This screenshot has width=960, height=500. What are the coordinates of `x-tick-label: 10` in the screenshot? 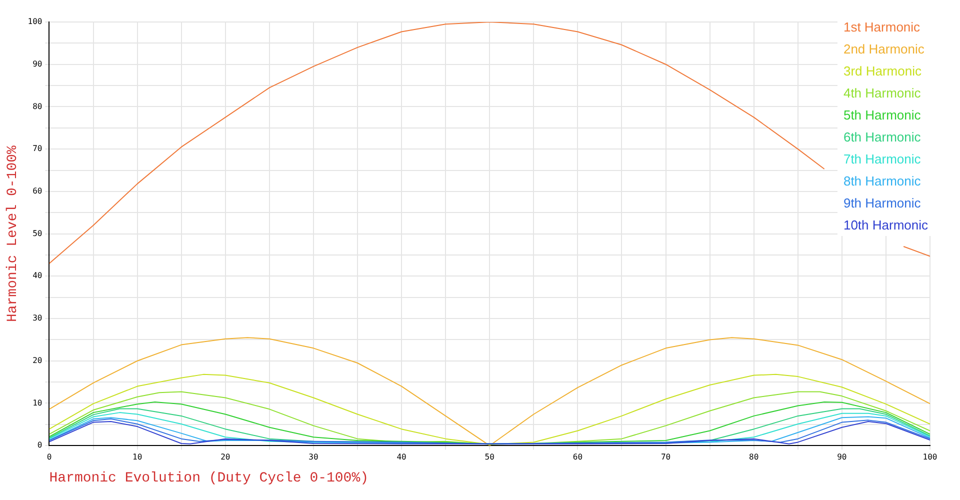 It's located at (137, 457).